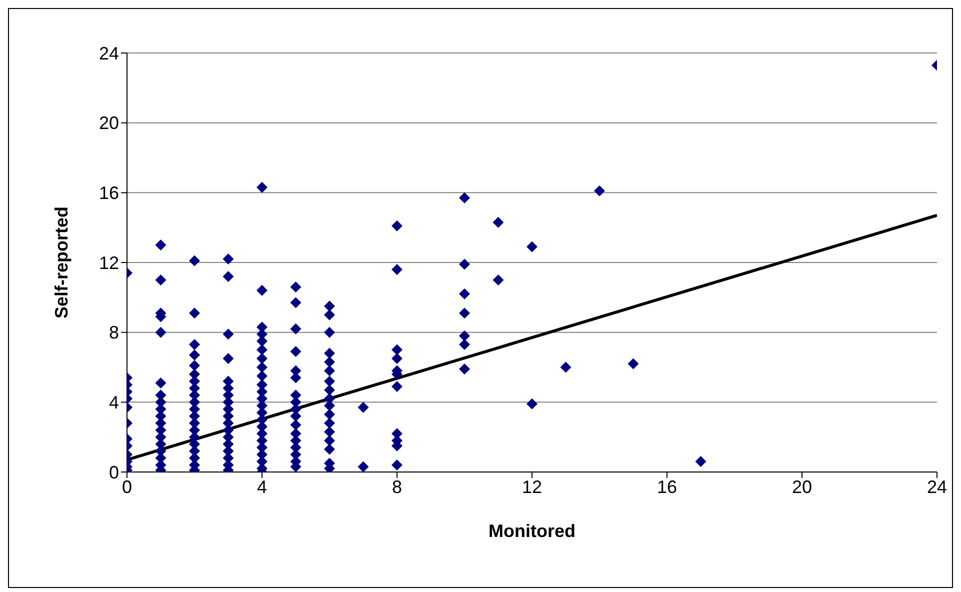 The height and width of the screenshot is (592, 961). I want to click on y-tick-label: 16, so click(108, 193).